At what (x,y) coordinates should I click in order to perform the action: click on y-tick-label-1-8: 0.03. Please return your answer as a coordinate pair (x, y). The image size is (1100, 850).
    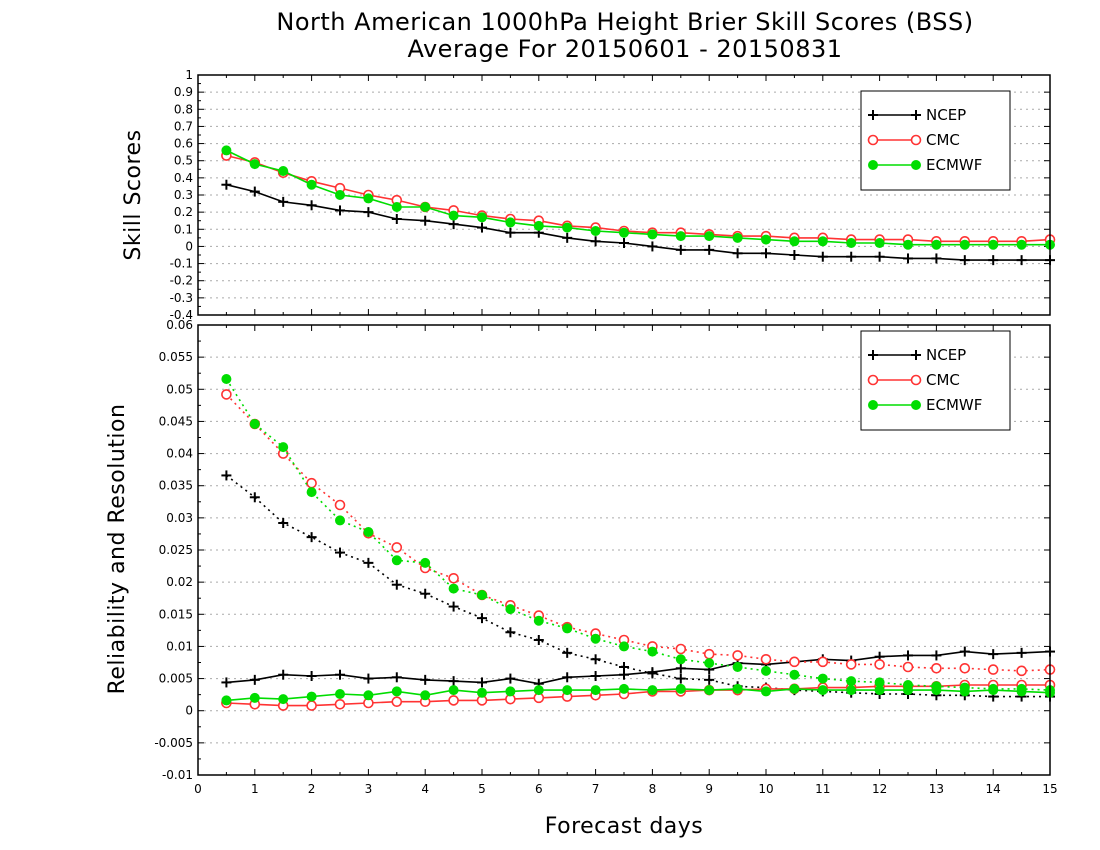
    Looking at the image, I should click on (179, 518).